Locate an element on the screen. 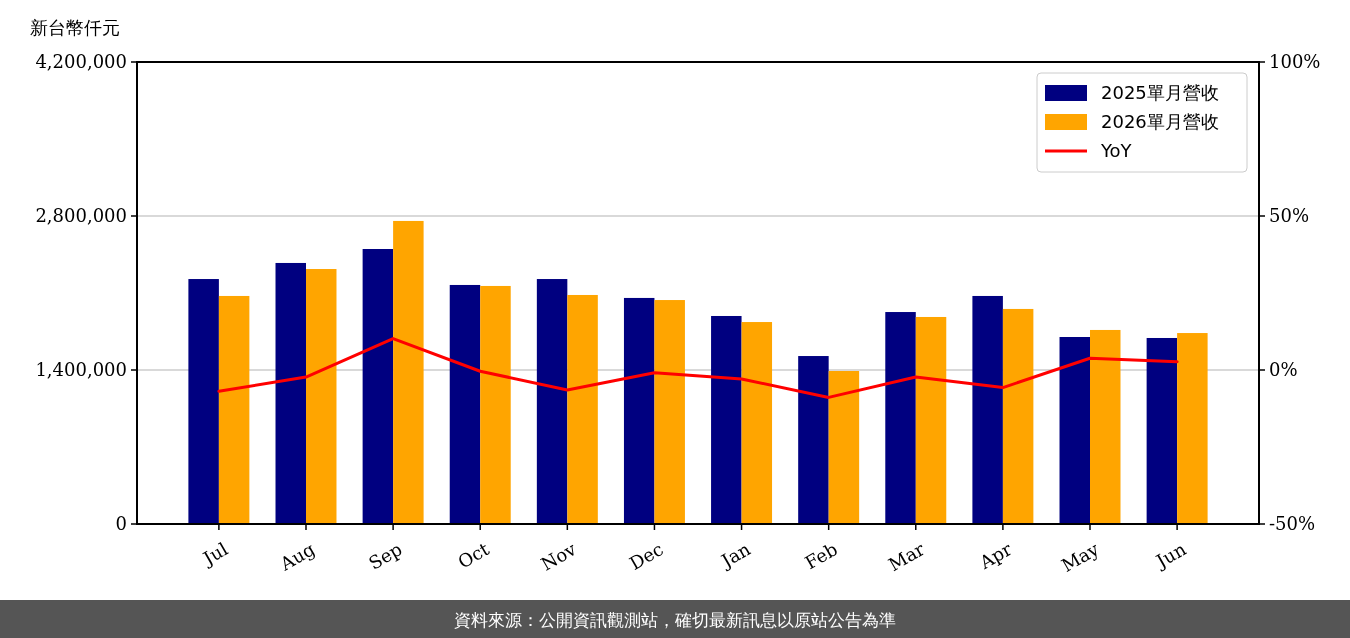  y2-tick-label: 50% is located at coordinates (1289, 216).